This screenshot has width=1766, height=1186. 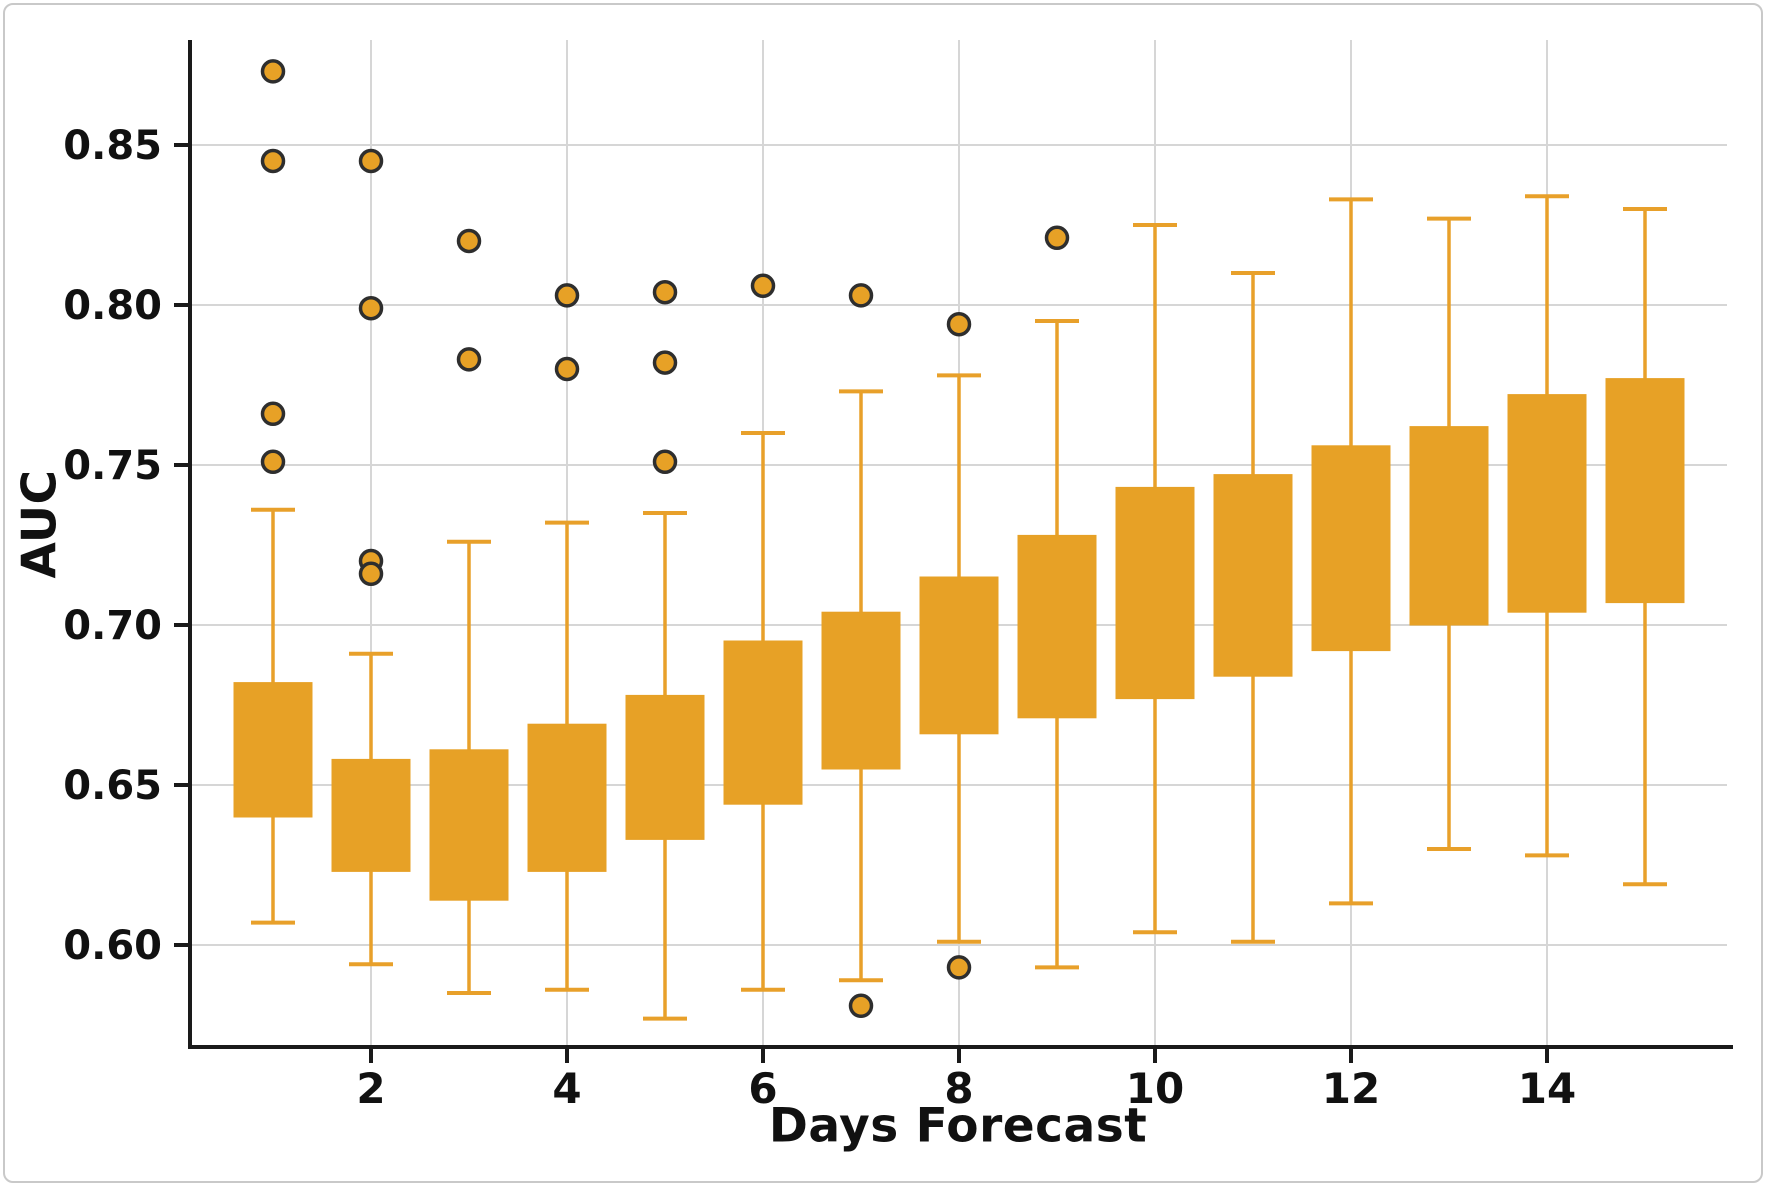 I want to click on x-tick-label: 2, so click(x=370, y=1088).